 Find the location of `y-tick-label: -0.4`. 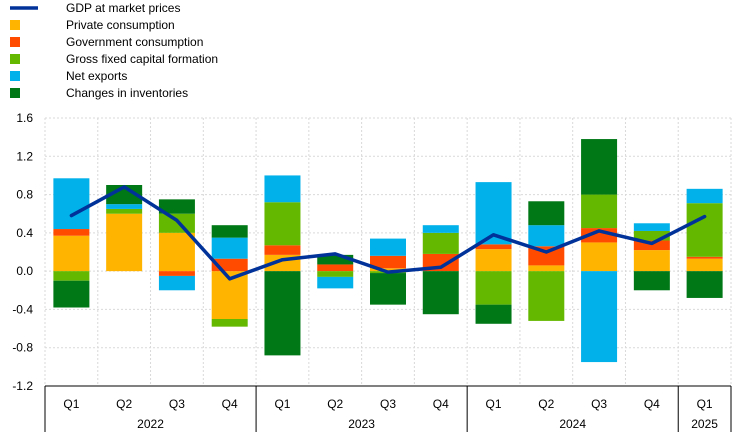

y-tick-label: -0.4 is located at coordinates (22, 309).